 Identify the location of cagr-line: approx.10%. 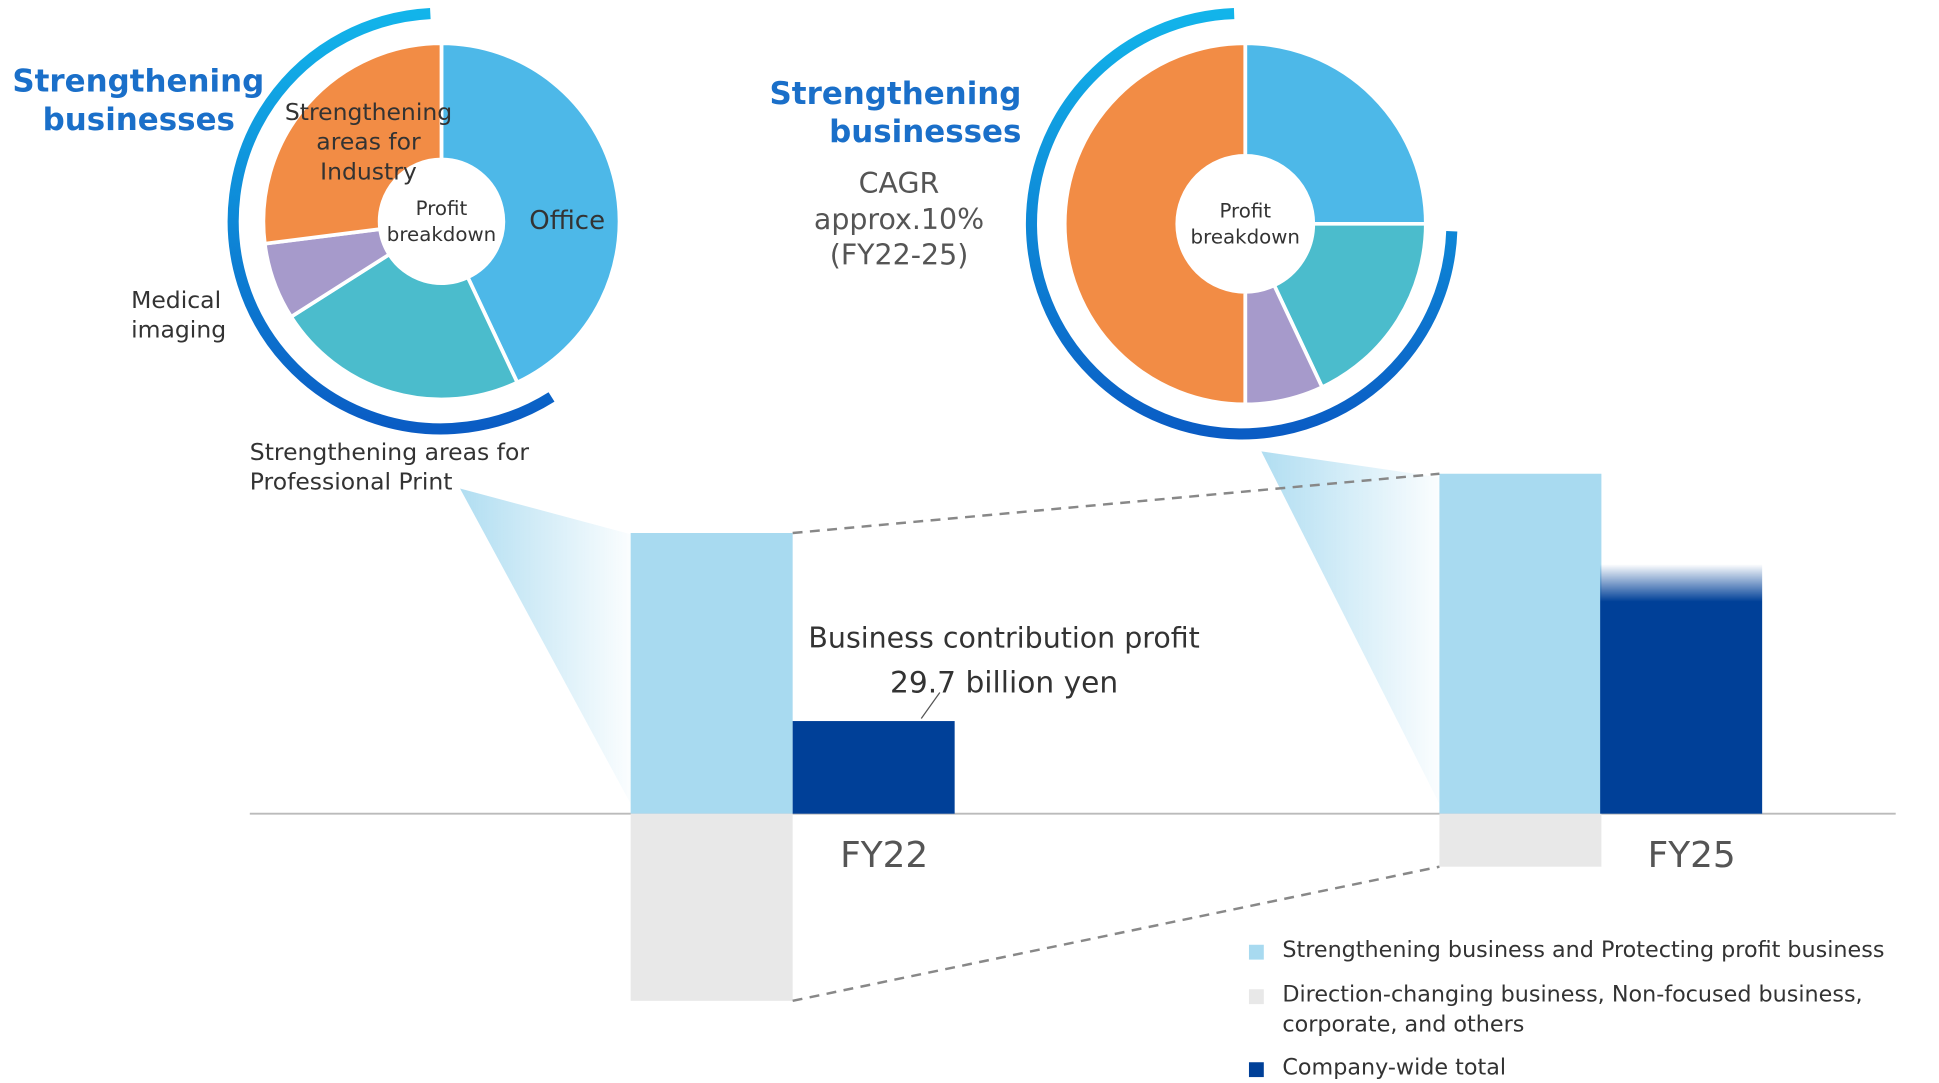
(899, 220).